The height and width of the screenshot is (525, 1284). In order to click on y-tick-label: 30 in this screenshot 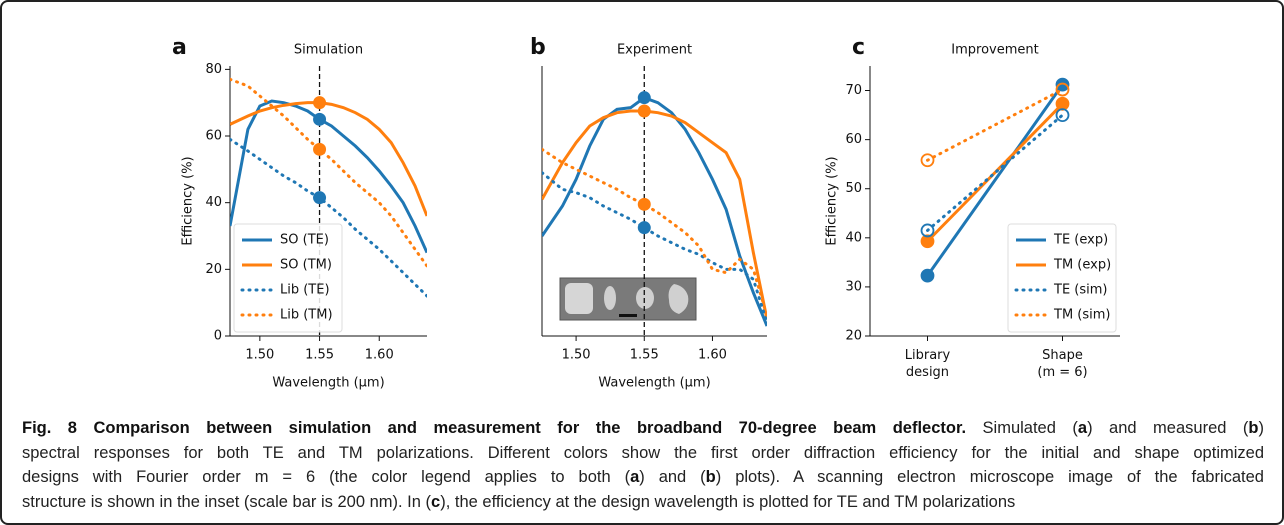, I will do `click(853, 286)`.